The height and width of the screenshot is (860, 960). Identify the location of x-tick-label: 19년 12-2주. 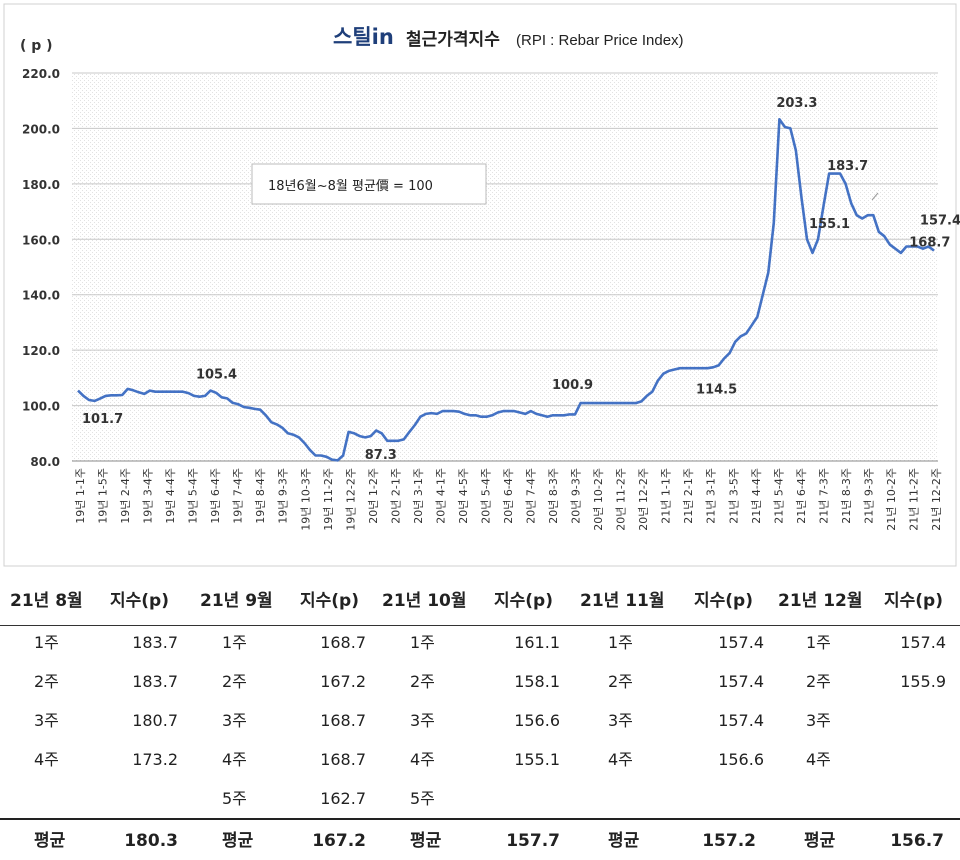
(350, 499).